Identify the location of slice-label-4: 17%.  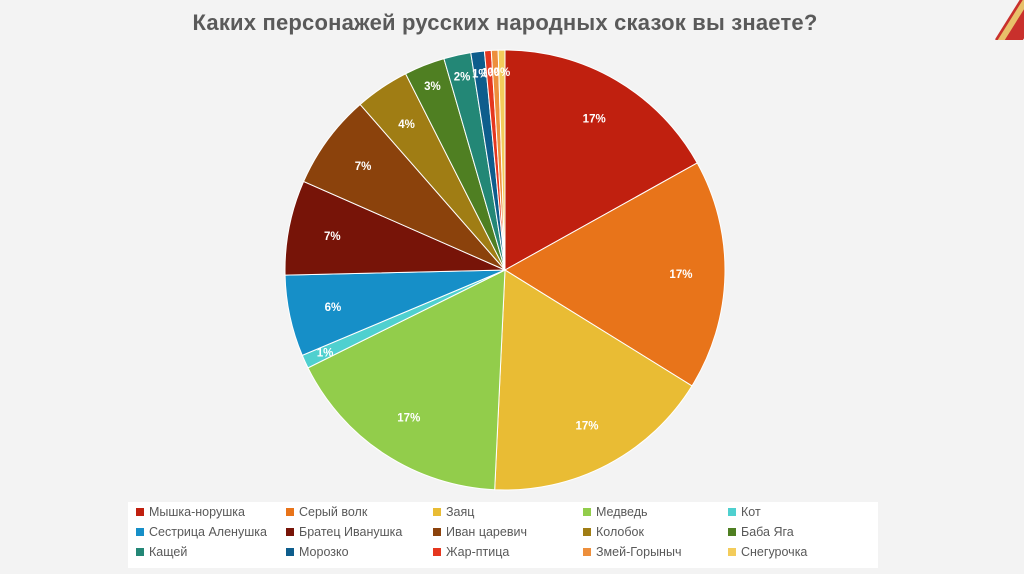
(408, 418).